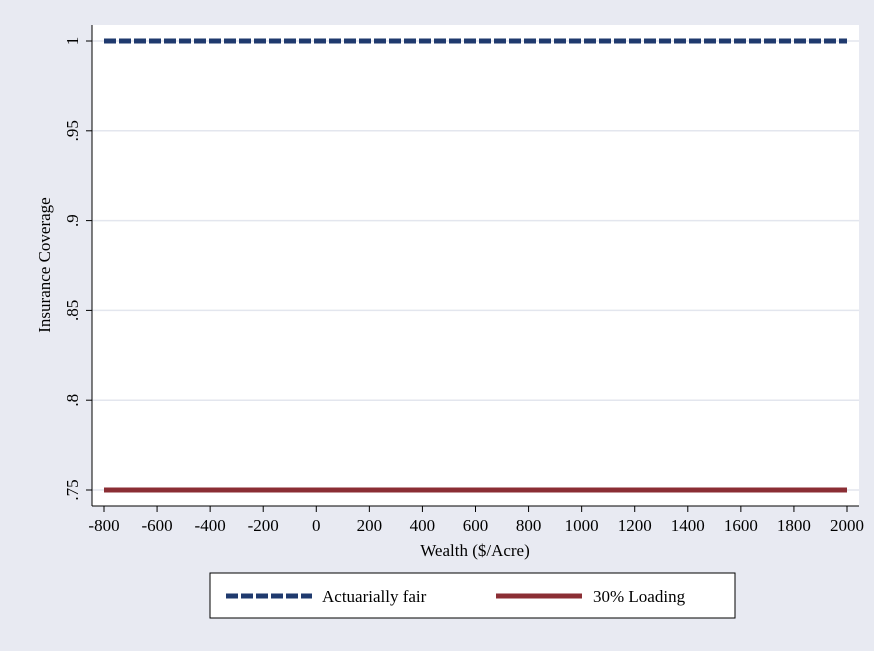 The image size is (874, 651). I want to click on x-tick-label--200: -200, so click(263, 525).